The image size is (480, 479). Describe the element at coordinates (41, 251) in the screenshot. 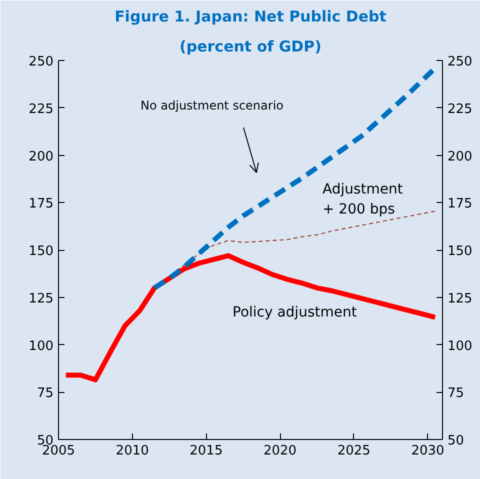

I see `y-tick-label: 150` at that location.